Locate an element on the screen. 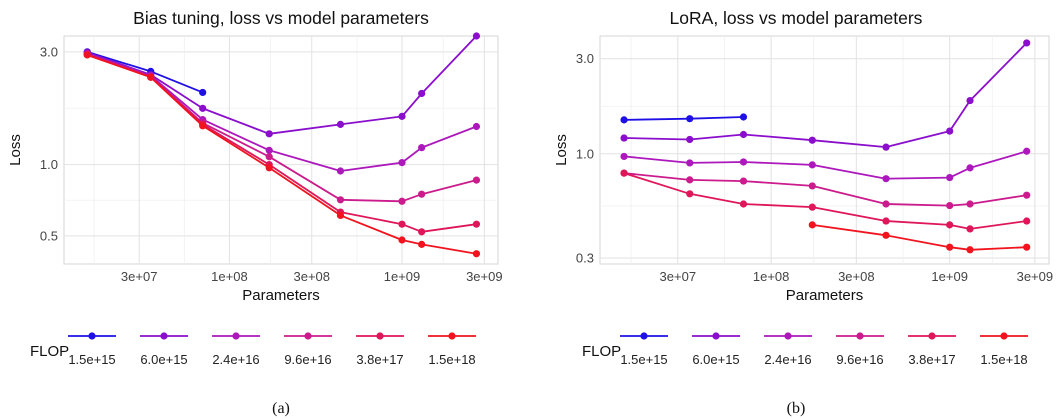 Image resolution: width=1056 pixels, height=419 pixels. legend-label-b-2: 2.4e+16 is located at coordinates (787, 359).